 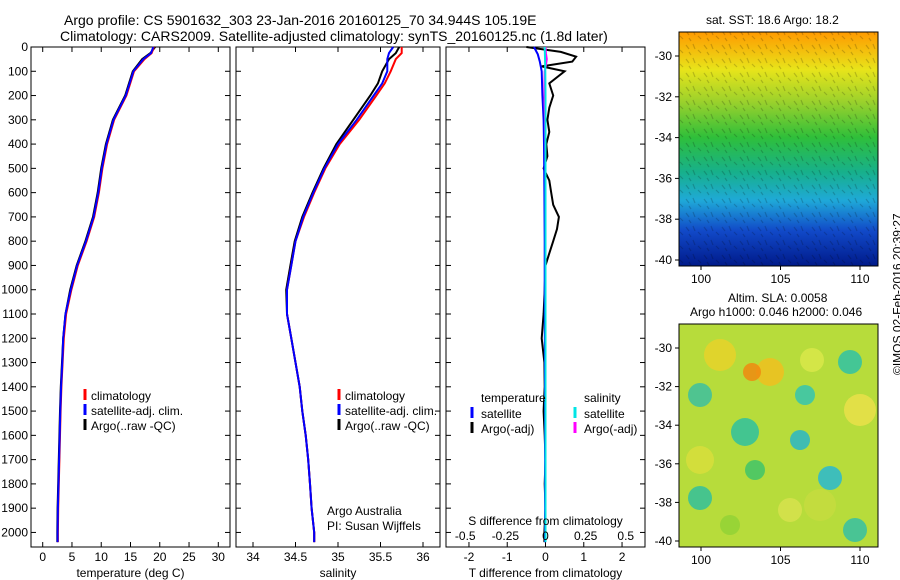 What do you see at coordinates (776, 312) in the screenshot?
I see `sla-map-subtitle: Argo h1000: 0.046 h2000: 0.046` at bounding box center [776, 312].